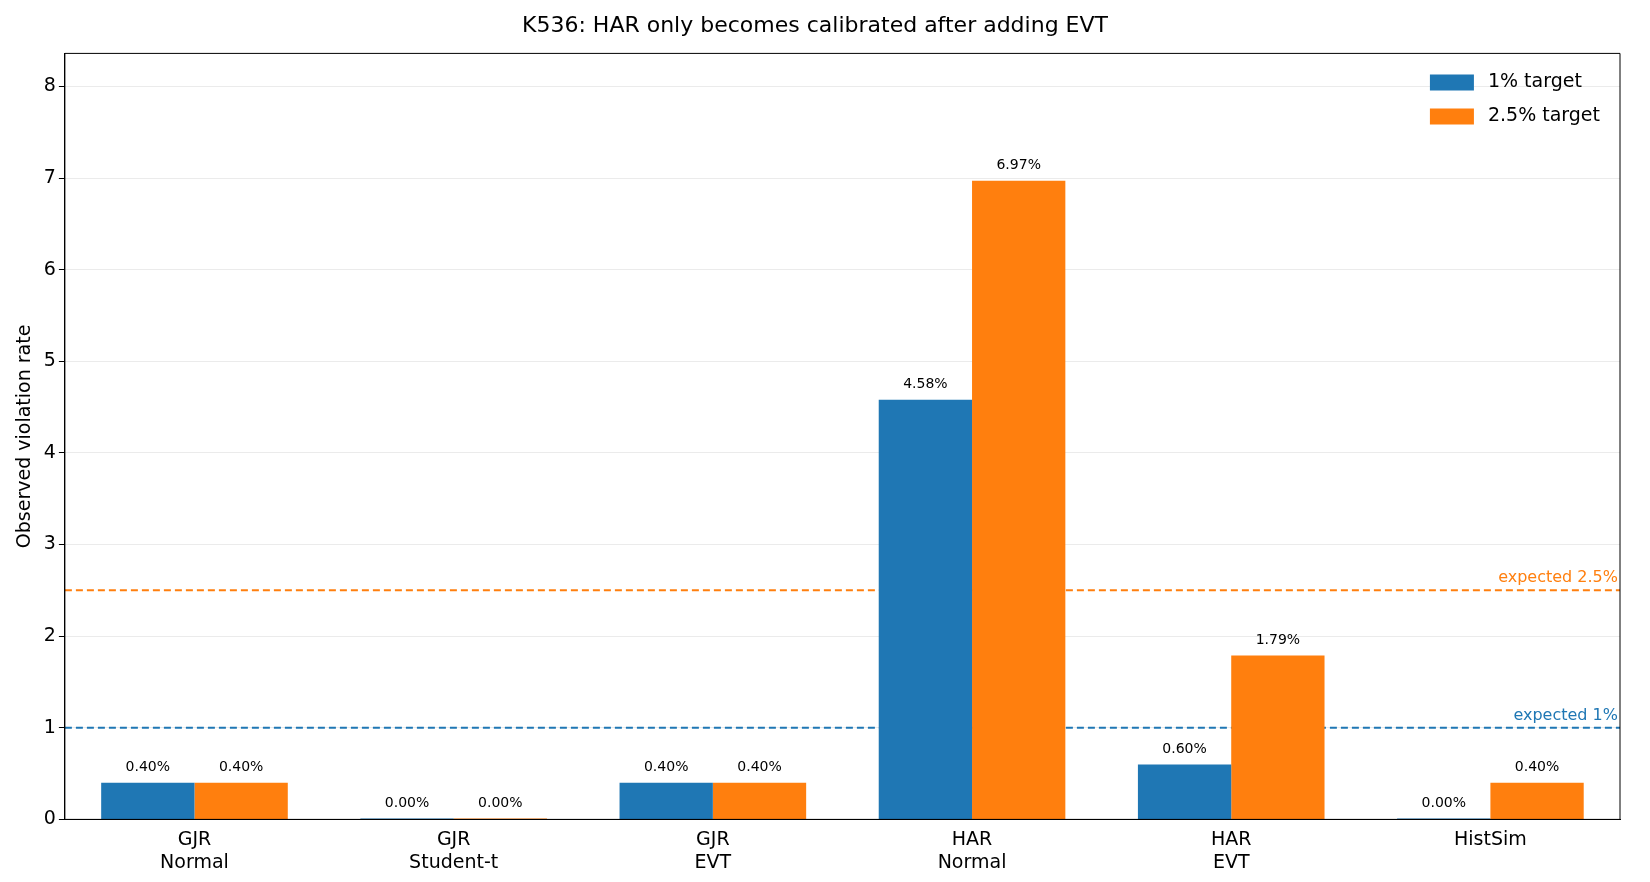 The height and width of the screenshot is (882, 1650). Describe the element at coordinates (925, 383) in the screenshot. I see `data-label: 4.58%` at that location.